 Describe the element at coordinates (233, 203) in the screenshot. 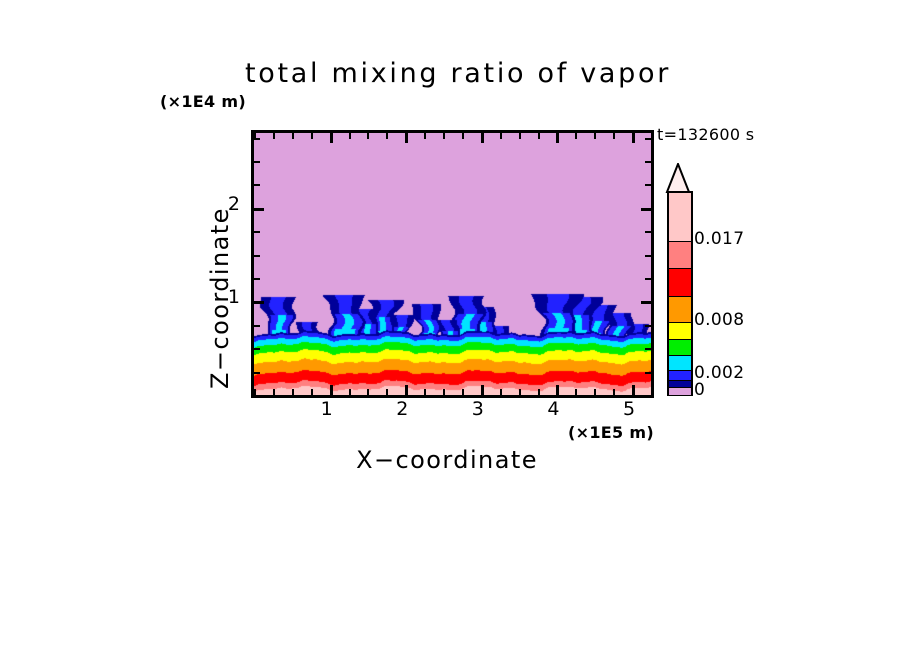

I see `y-tick-label: 2` at that location.